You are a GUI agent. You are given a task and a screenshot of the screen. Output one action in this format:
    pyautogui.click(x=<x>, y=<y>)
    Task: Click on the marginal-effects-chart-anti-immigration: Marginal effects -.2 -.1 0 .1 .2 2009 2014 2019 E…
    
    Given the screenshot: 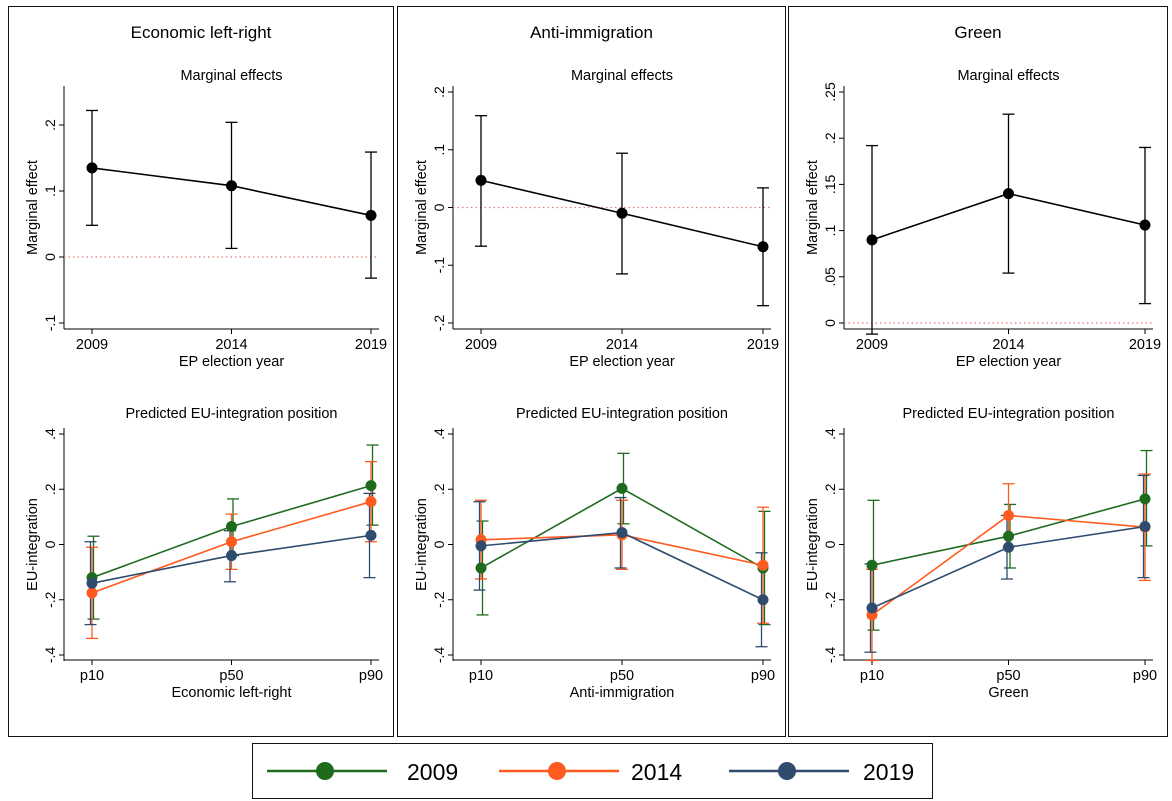 What is the action you would take?
    pyautogui.click(x=596, y=219)
    